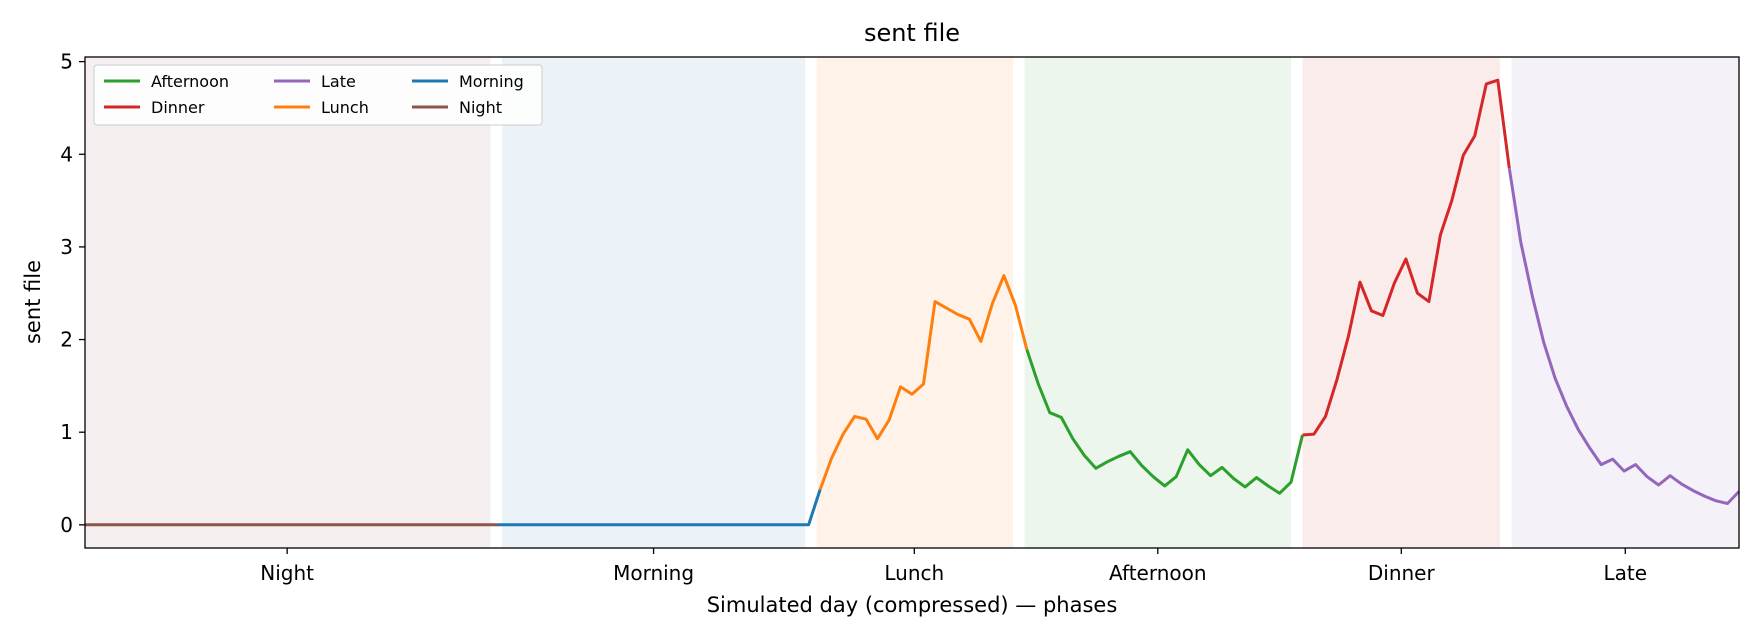 The height and width of the screenshot is (640, 1760). What do you see at coordinates (491, 81) in the screenshot?
I see `legend-label-morning: Morning` at bounding box center [491, 81].